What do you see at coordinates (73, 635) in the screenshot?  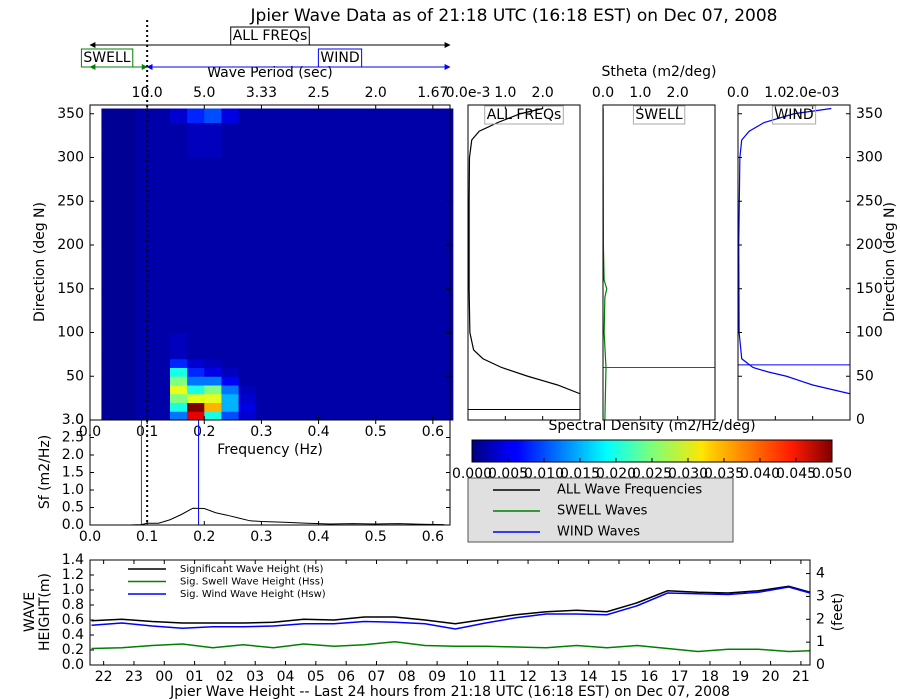 I see `y-tick-label: 0.4` at bounding box center [73, 635].